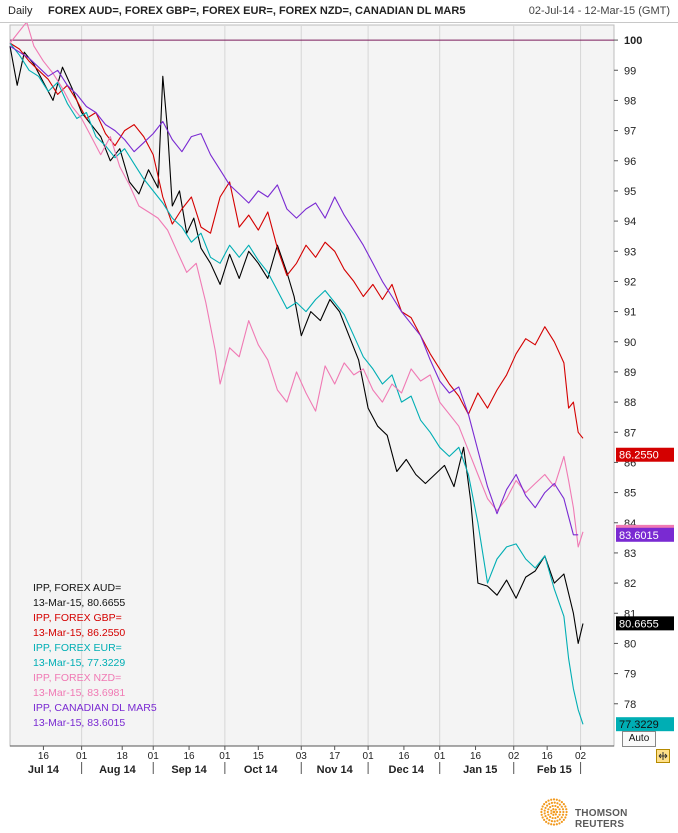 This screenshot has width=678, height=833. I want to click on y-tick-label: 89, so click(630, 373).